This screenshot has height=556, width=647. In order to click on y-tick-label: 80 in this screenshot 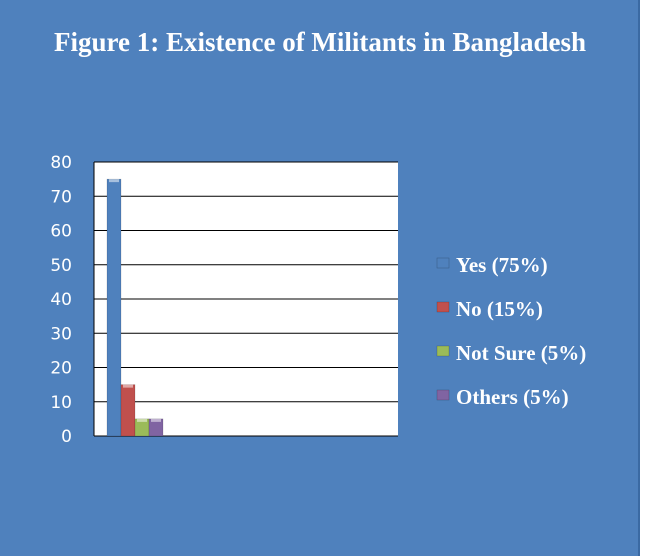, I will do `click(61, 163)`.